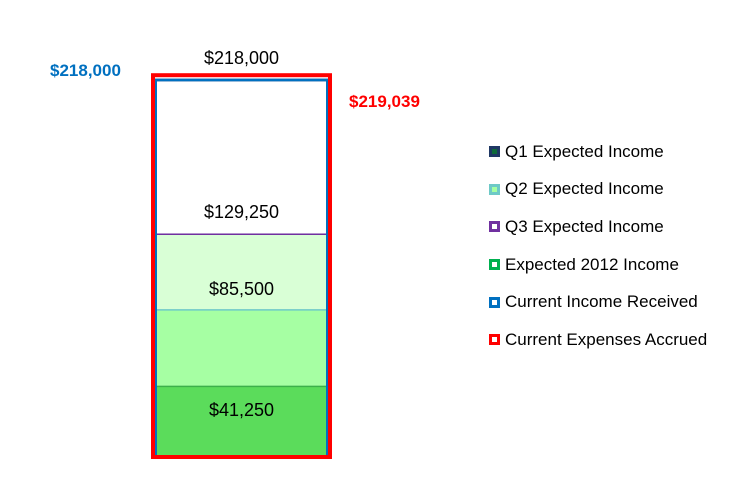 This screenshot has height=481, width=750. I want to click on legend-label-income-received: Current Income Received, so click(601, 302).